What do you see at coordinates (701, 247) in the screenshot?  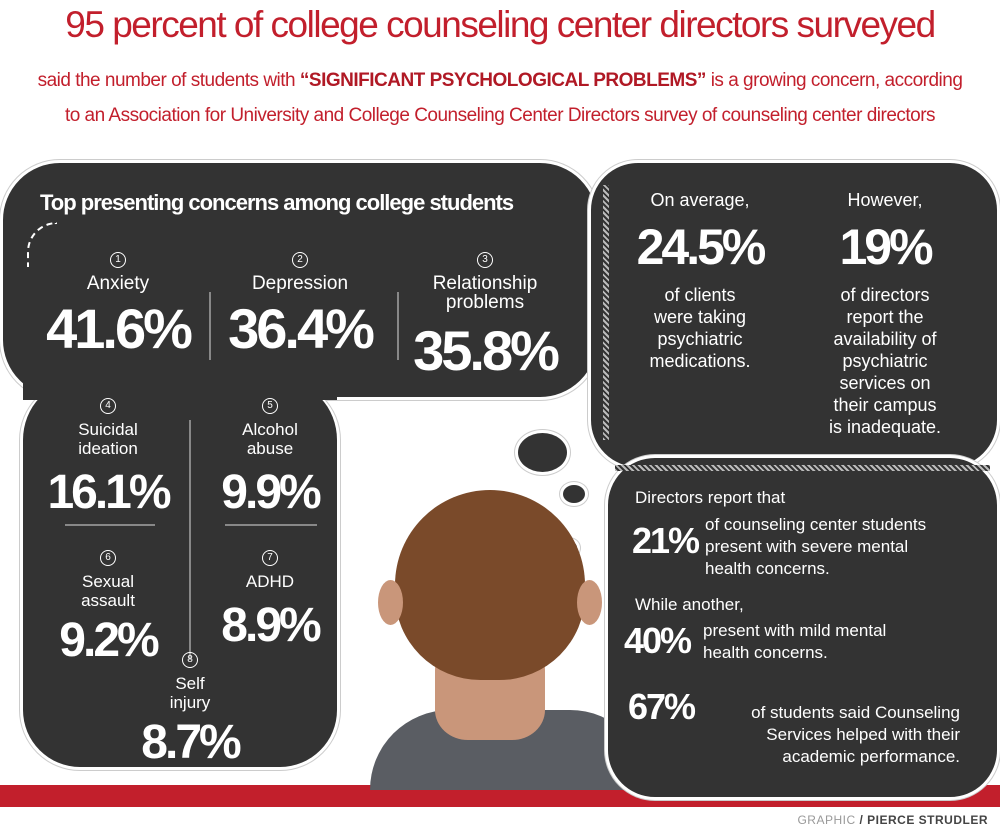 I see `medications-value: 24.5%` at bounding box center [701, 247].